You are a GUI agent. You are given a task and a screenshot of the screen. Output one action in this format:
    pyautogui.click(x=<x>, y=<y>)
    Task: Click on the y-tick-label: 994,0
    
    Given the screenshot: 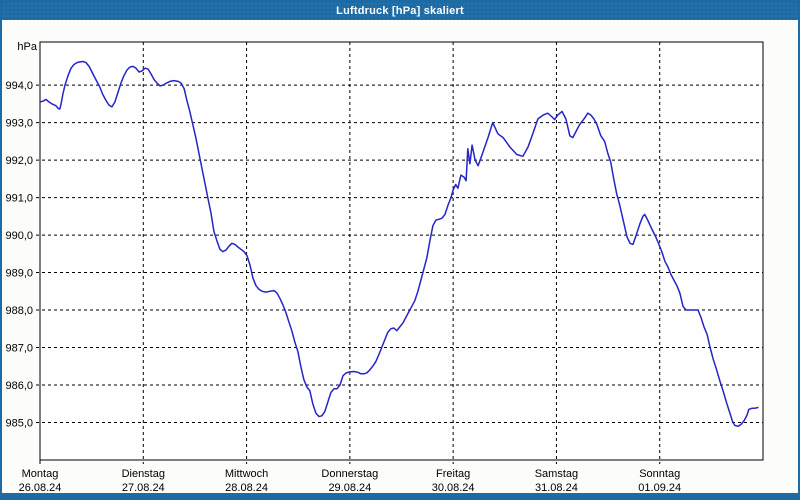 What is the action you would take?
    pyautogui.click(x=19, y=86)
    